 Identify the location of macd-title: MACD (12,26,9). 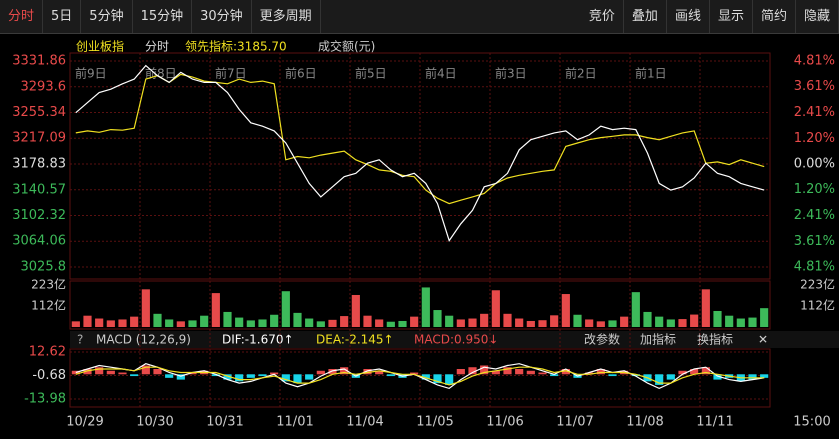
(143, 340).